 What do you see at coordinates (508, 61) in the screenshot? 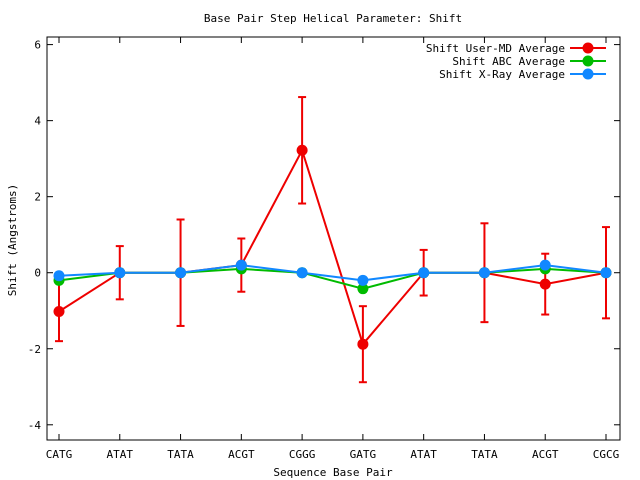
I see `legend-label: Shift ABC Average` at bounding box center [508, 61].